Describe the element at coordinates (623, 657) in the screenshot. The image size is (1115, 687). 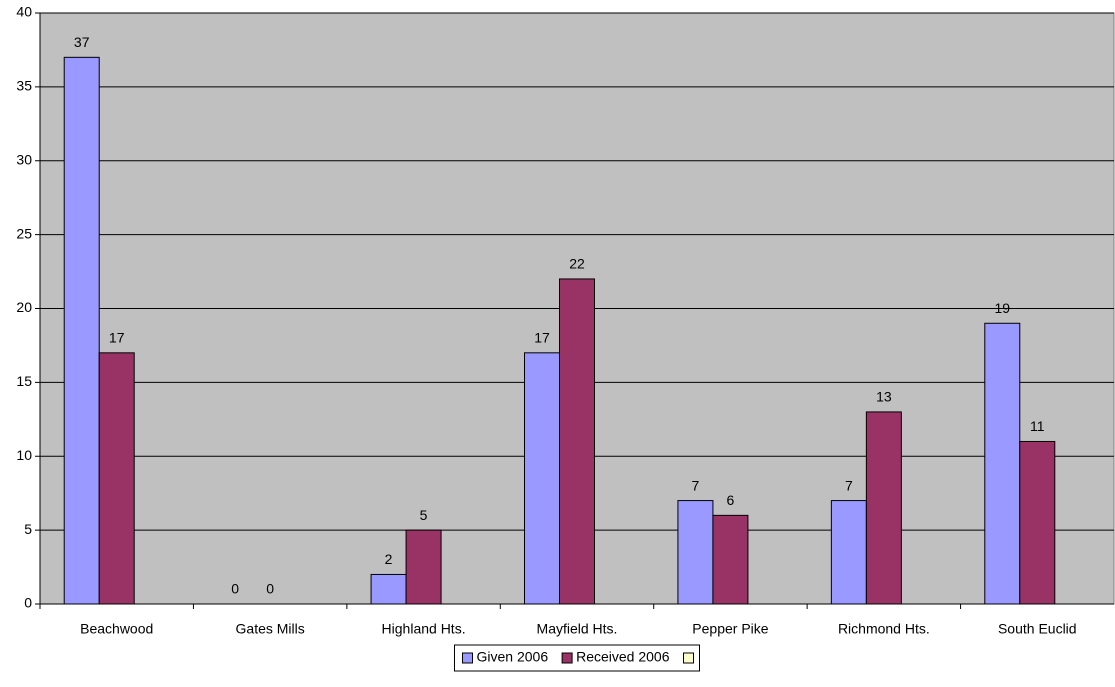
I see `legend-label: Received 2006` at that location.